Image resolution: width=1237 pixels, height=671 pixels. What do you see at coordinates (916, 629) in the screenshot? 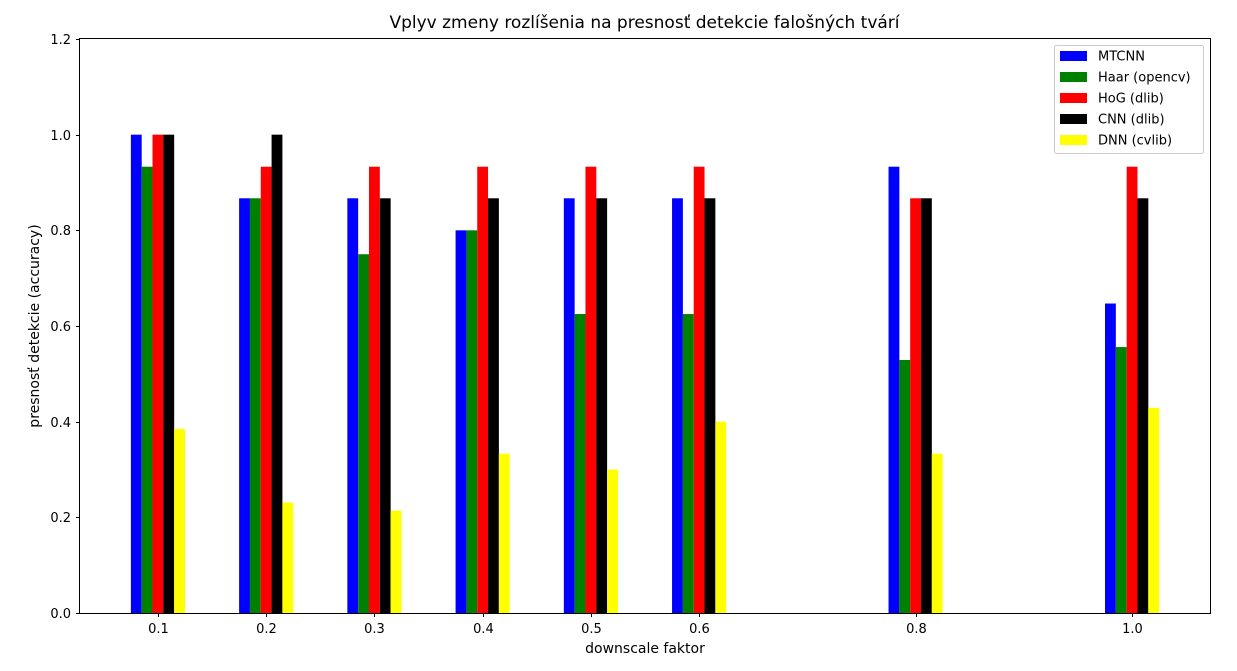
I see `x-tick-label: 0.8` at bounding box center [916, 629].